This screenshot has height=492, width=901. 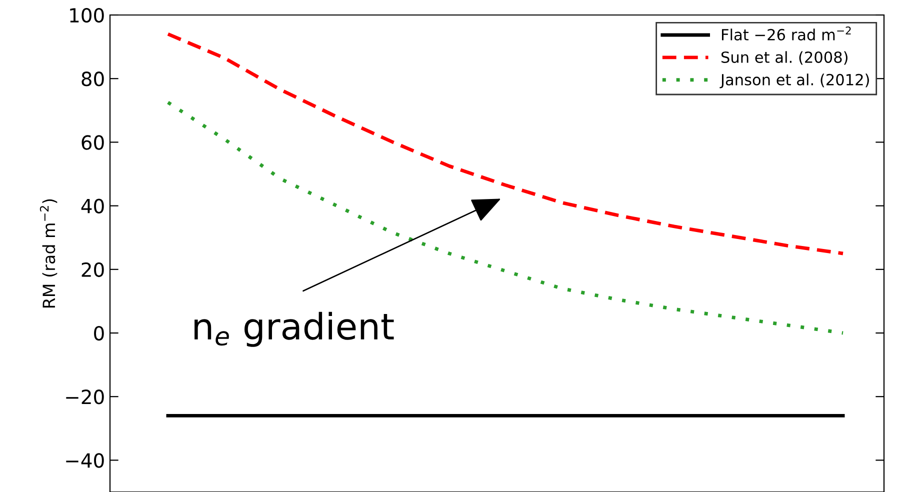 What do you see at coordinates (794, 81) in the screenshot?
I see `legend-label: Janson et al. (2012)` at bounding box center [794, 81].